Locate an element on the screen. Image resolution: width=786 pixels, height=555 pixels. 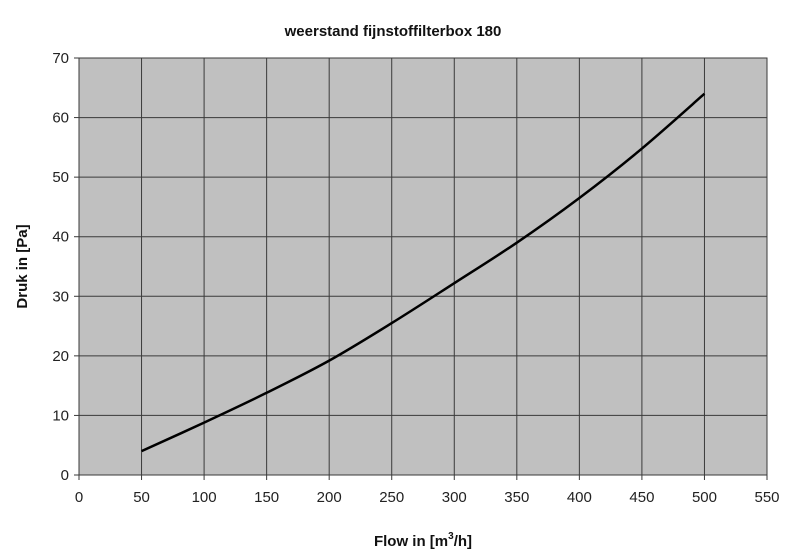
x-tick-label: 350 is located at coordinates (516, 497).